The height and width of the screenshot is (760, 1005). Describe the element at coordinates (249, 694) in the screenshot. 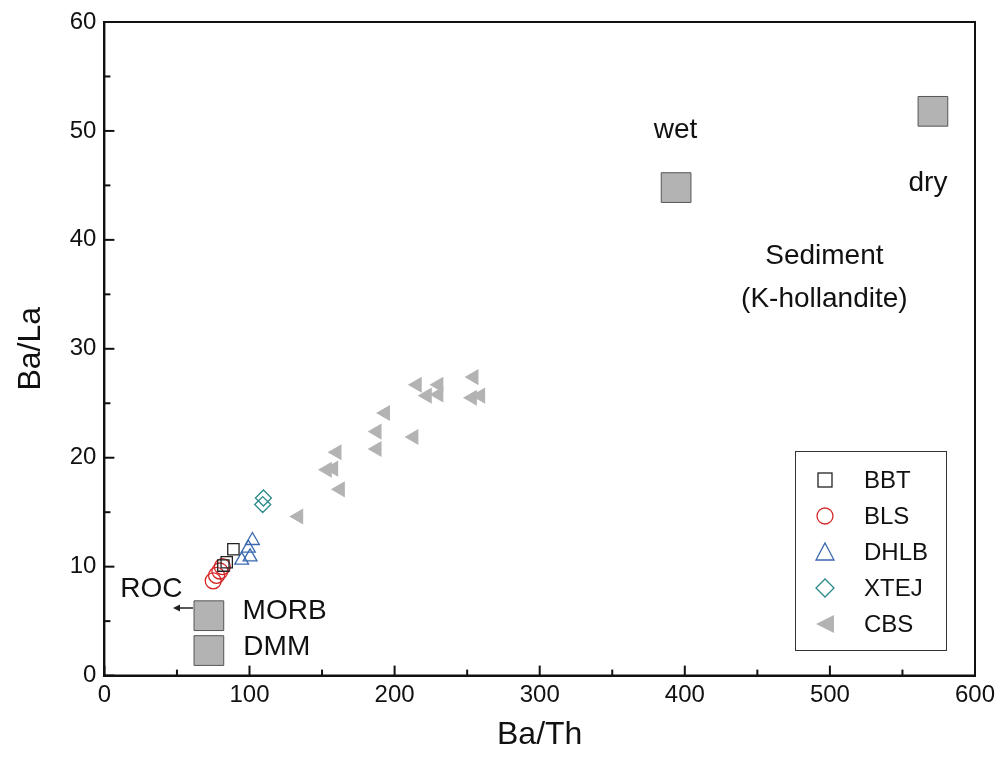

I see `x-tick-label: 100` at that location.